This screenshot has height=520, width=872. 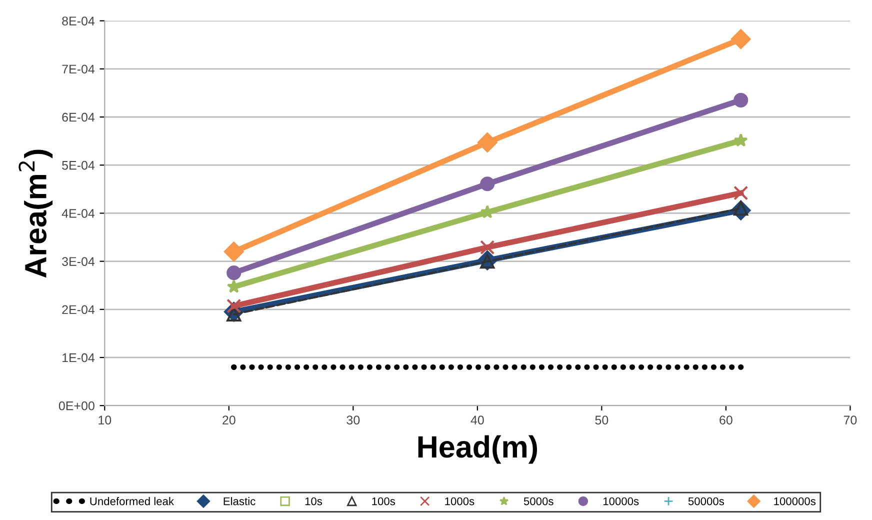 I want to click on y-tick-label: 8E-04, so click(x=78, y=21).